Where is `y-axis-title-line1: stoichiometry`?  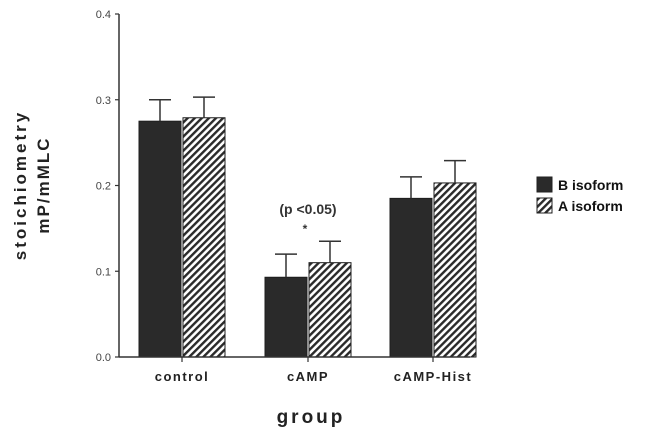
y-axis-title-line1: stoichiometry is located at coordinates (20, 185).